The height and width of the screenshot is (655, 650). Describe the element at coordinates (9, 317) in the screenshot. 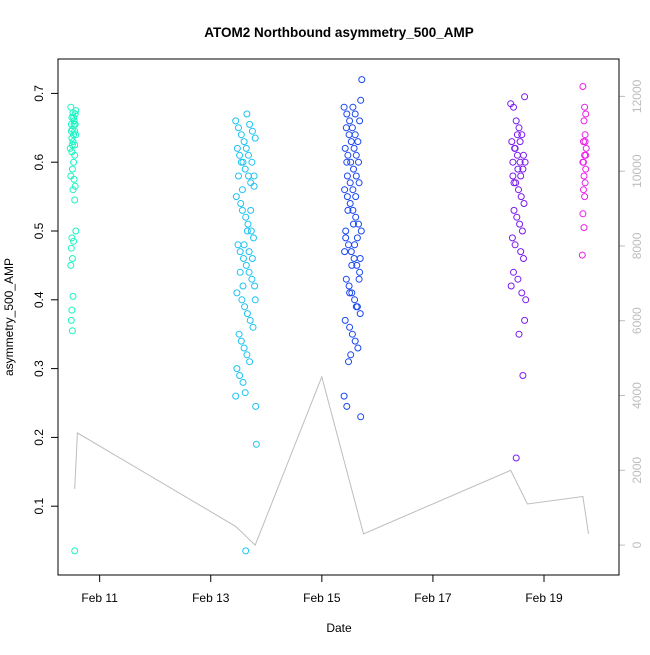

I see `y-axis-label: asymmetry_500_AMP` at that location.